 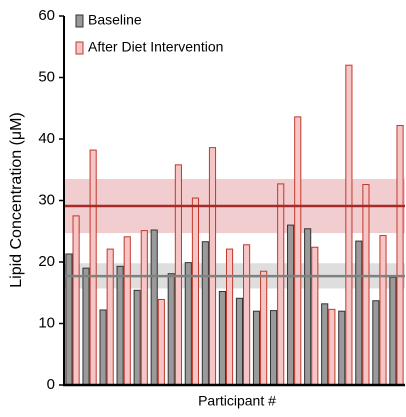 I want to click on y-tick-label: 40, so click(x=46, y=138).